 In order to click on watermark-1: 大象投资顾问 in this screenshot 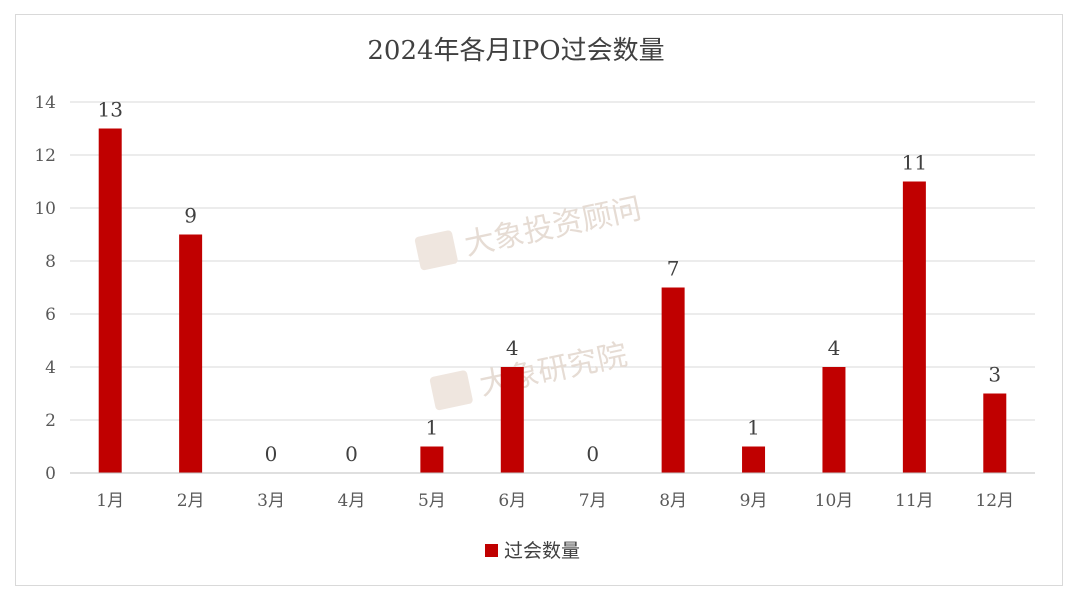, I will do `click(529, 231)`.